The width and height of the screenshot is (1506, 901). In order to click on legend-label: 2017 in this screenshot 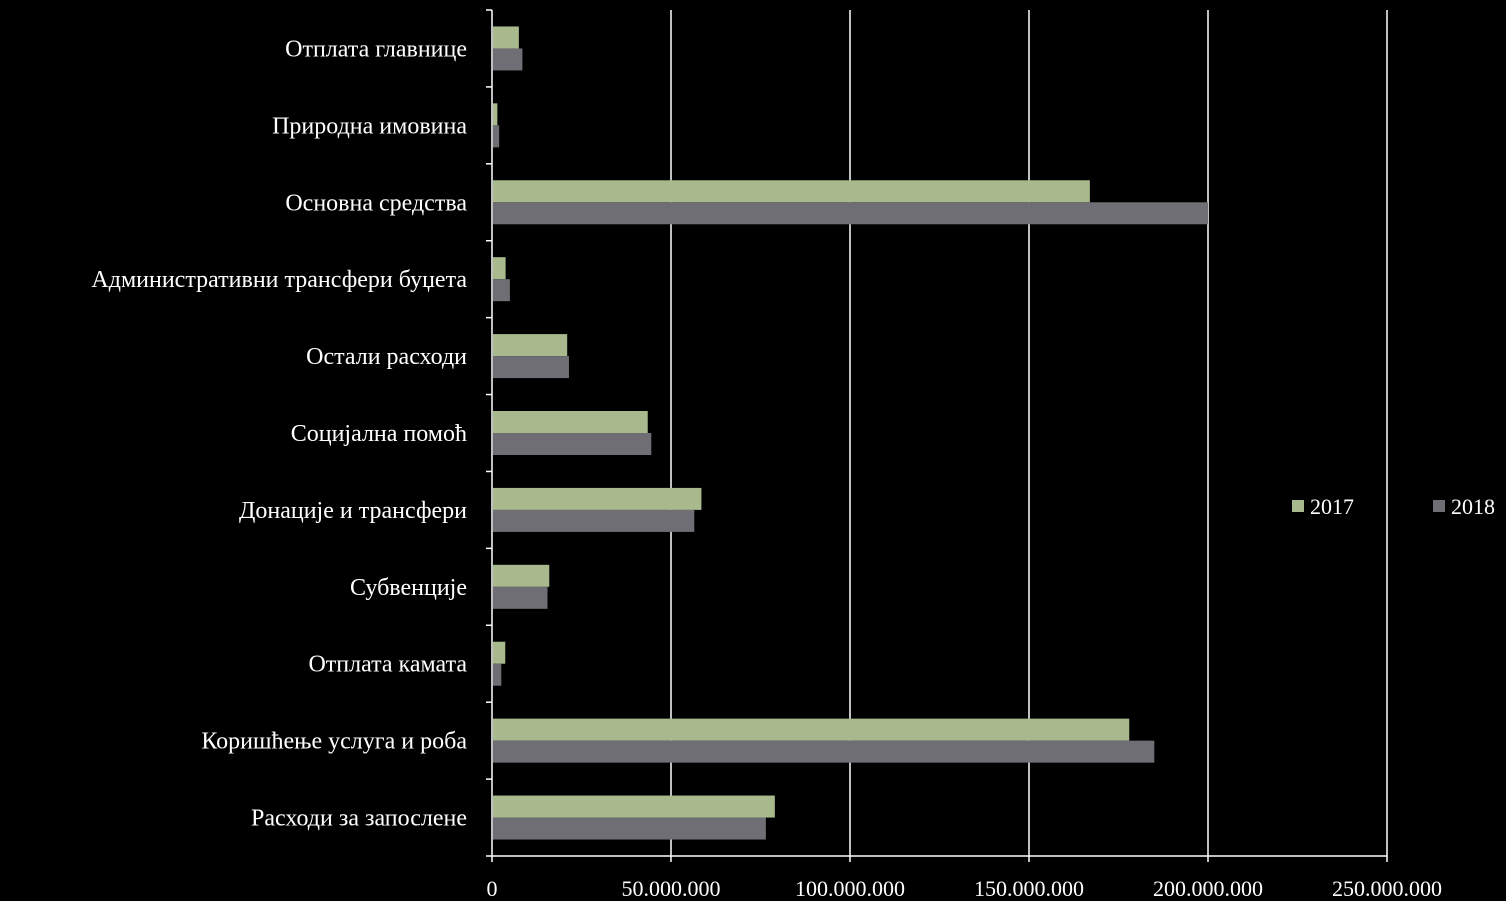, I will do `click(1332, 506)`.